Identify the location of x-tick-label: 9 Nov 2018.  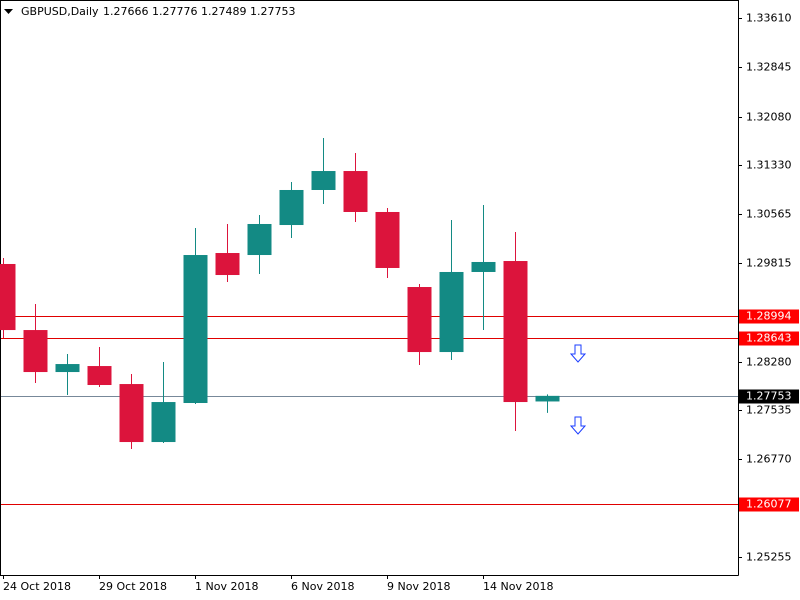
(418, 586).